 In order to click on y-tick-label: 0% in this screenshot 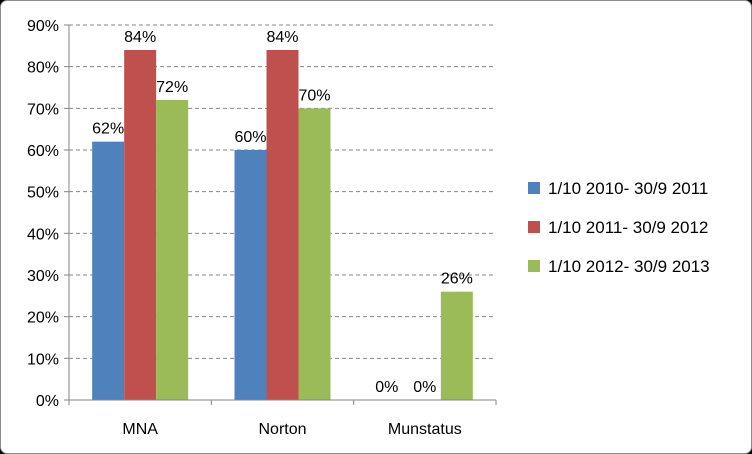, I will do `click(47, 401)`.